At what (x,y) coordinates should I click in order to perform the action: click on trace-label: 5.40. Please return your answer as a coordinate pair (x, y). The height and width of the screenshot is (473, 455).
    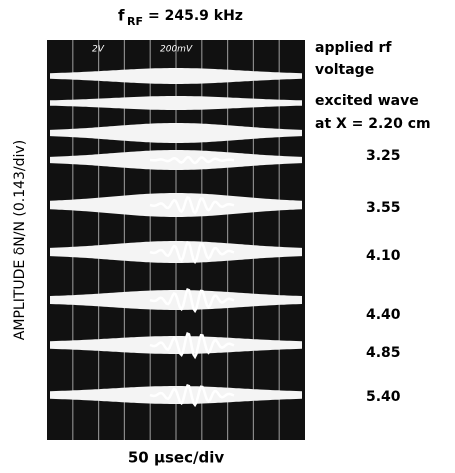
    Looking at the image, I should click on (383, 397).